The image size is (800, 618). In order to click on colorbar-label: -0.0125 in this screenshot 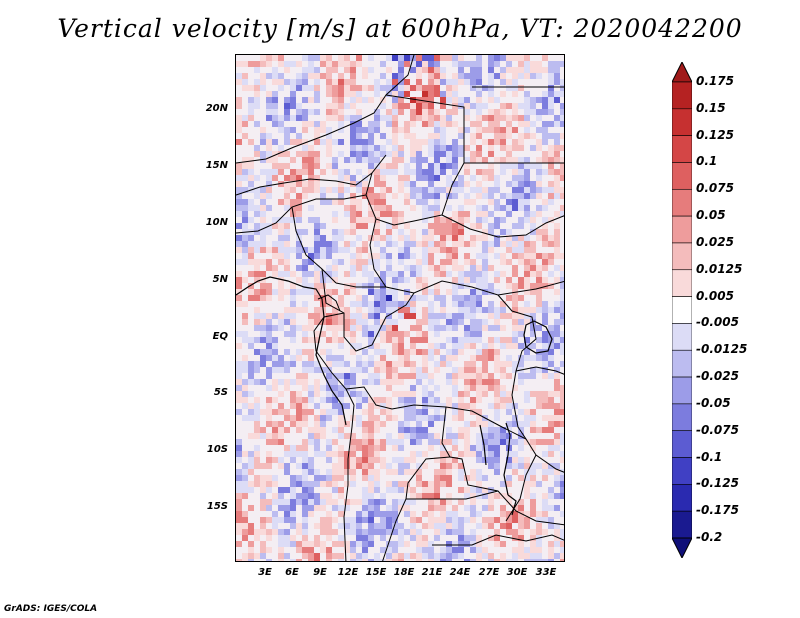, I will do `click(722, 349)`.